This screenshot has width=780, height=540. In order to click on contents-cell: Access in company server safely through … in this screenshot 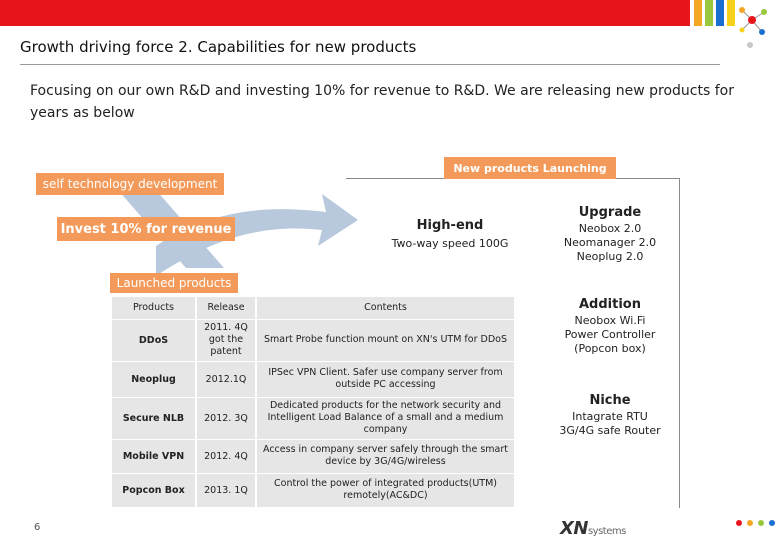, I will do `click(384, 456)`.